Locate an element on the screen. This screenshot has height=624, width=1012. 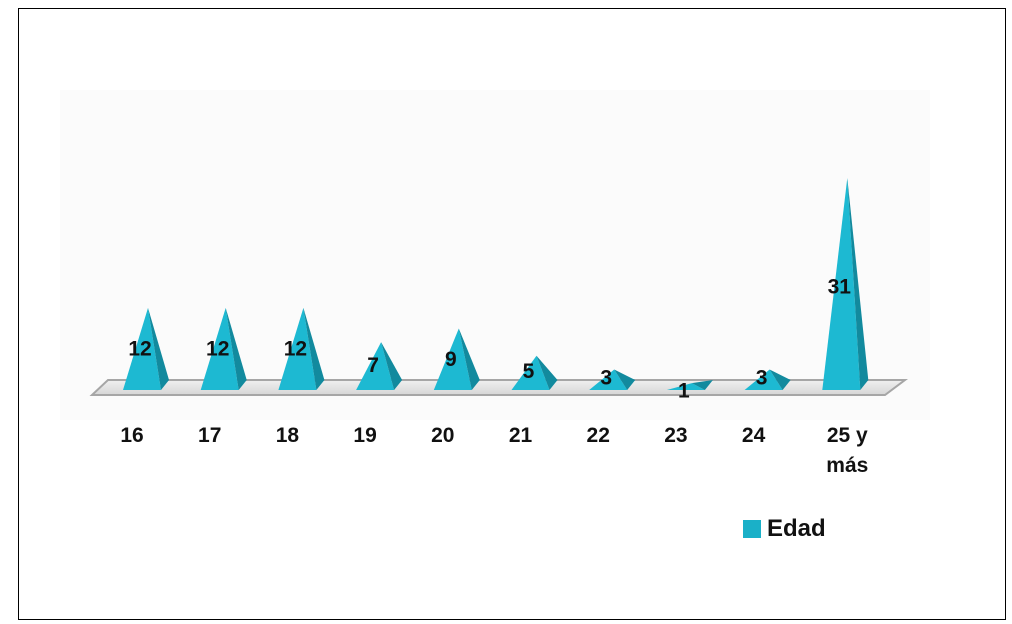
category-label: 22 is located at coordinates (598, 435).